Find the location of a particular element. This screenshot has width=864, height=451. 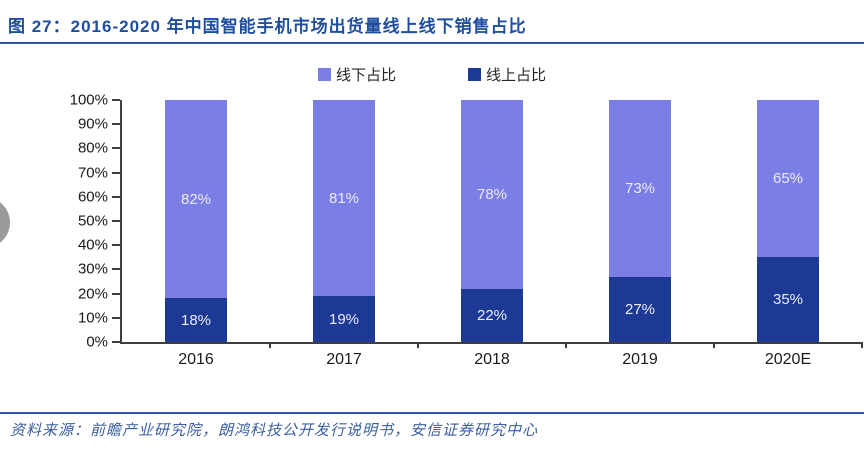

bar-segment-online: 18% is located at coordinates (196, 320).